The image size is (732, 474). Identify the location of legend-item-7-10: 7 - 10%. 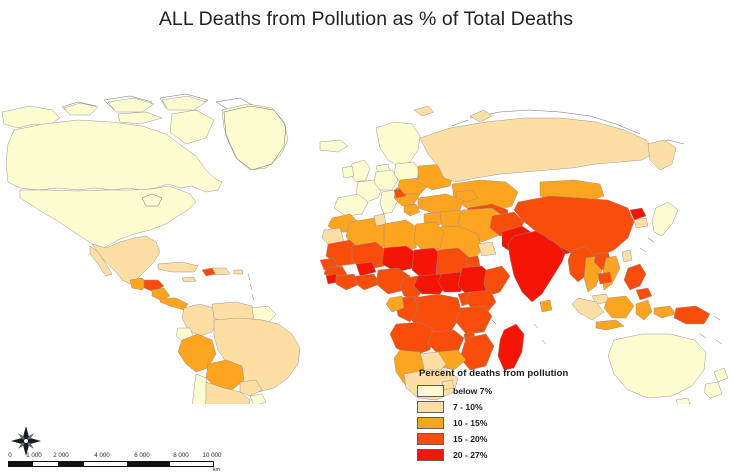
(522, 406).